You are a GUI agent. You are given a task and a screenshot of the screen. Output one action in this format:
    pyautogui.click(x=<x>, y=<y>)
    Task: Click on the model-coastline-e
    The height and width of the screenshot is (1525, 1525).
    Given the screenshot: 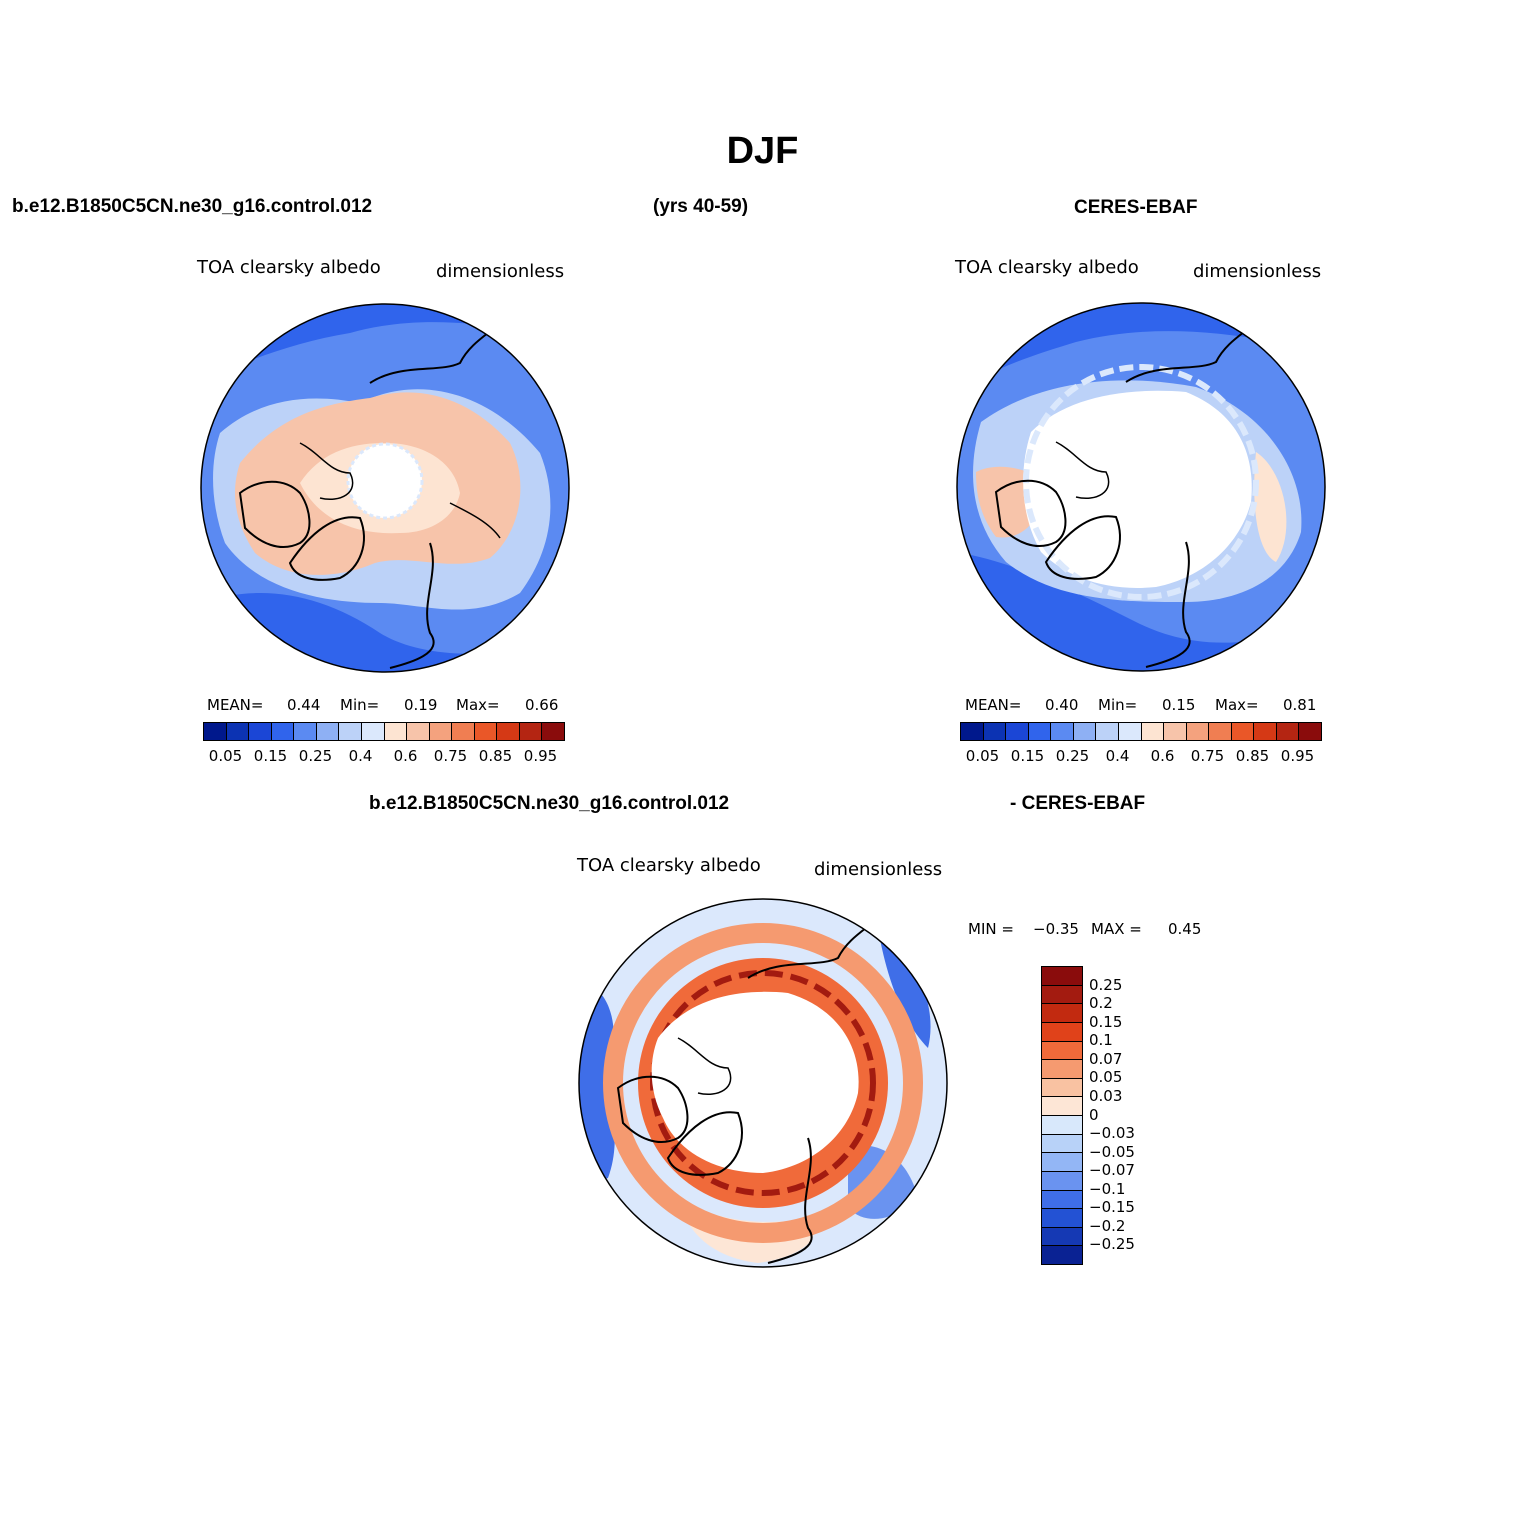 What is the action you would take?
    pyautogui.click(x=475, y=520)
    